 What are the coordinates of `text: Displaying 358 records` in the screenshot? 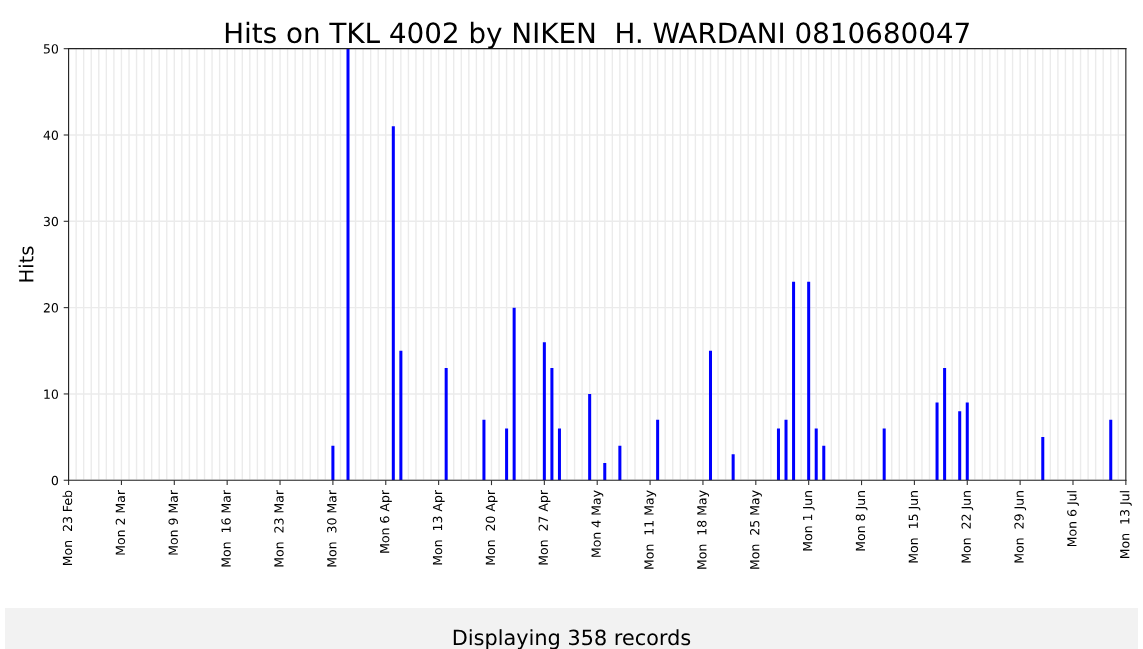 It's located at (572, 639).